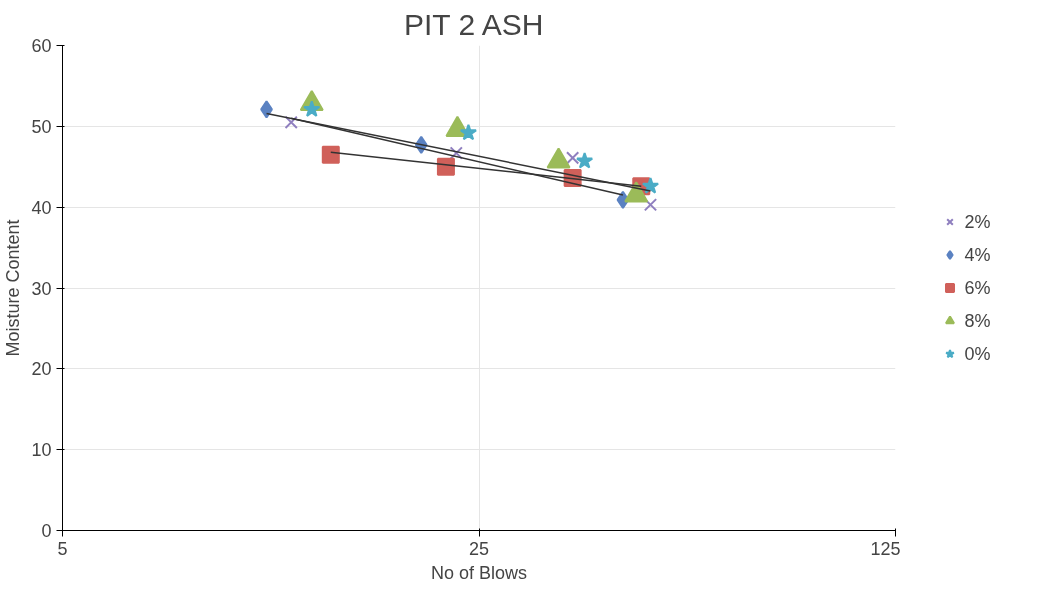 The width and height of the screenshot is (1049, 595). Describe the element at coordinates (977, 254) in the screenshot. I see `legend-label: 4%` at that location.